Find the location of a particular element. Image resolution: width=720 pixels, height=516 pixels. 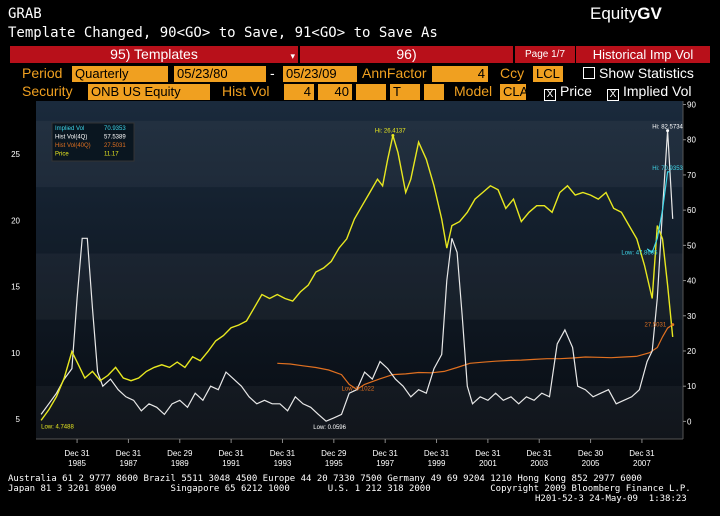

start-date-field: 05/23/80 is located at coordinates (220, 74).